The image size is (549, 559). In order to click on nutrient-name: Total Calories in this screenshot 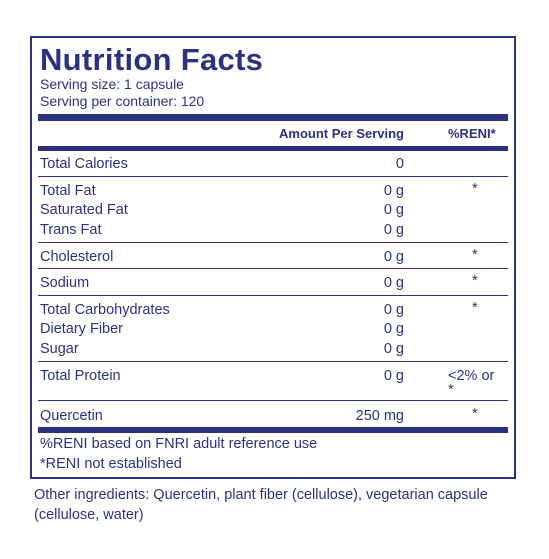, I will do `click(84, 164)`.